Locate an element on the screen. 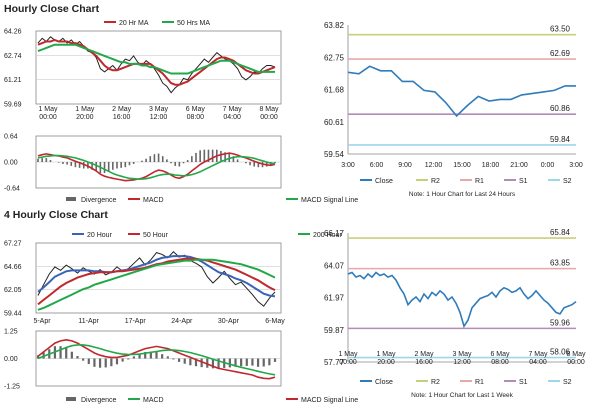 The width and height of the screenshot is (600, 413). y-tick-label: 59.54 is located at coordinates (334, 154).